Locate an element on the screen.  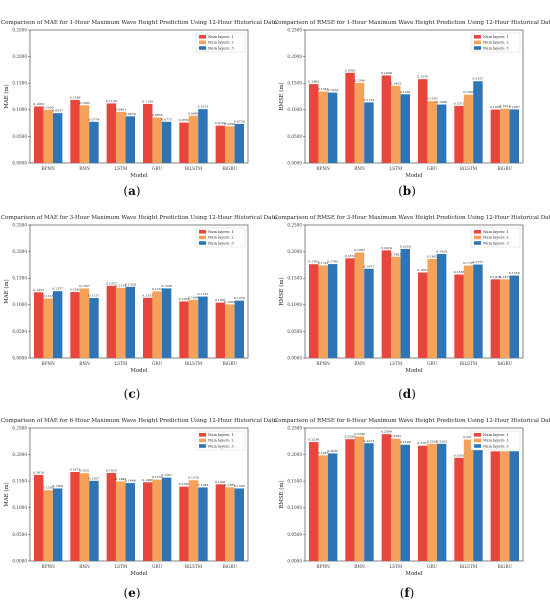
data-label: 0.1651 is located at coordinates (84, 471).